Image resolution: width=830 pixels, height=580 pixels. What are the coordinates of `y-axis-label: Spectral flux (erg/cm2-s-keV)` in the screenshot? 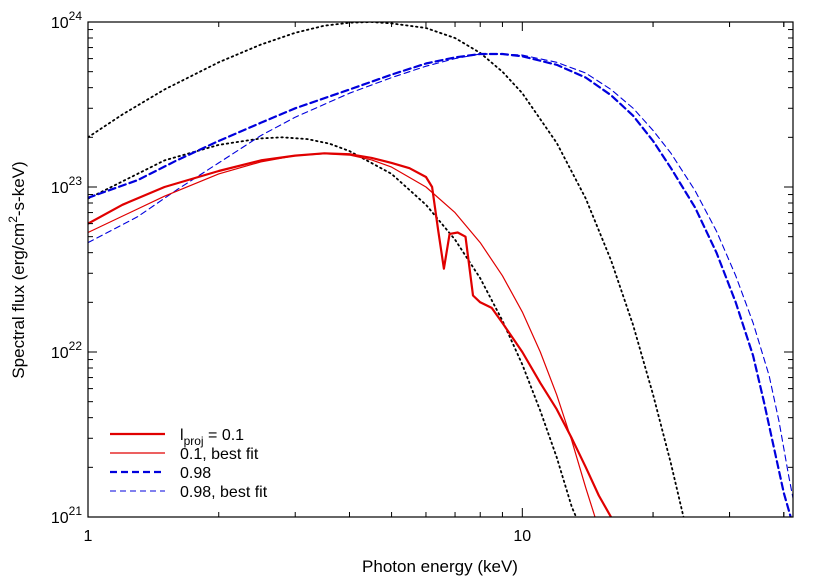 It's located at (17, 269).